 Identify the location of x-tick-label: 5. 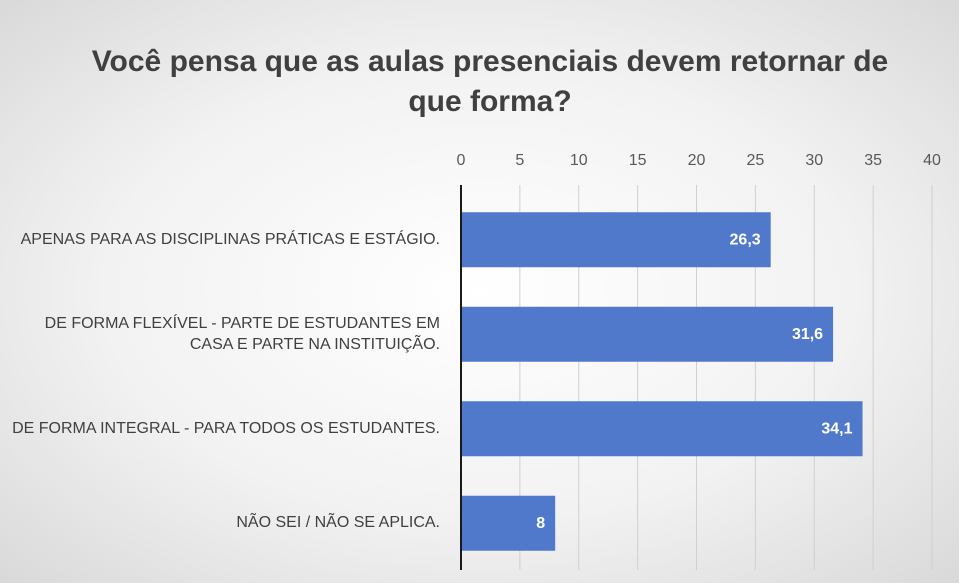
(519, 160).